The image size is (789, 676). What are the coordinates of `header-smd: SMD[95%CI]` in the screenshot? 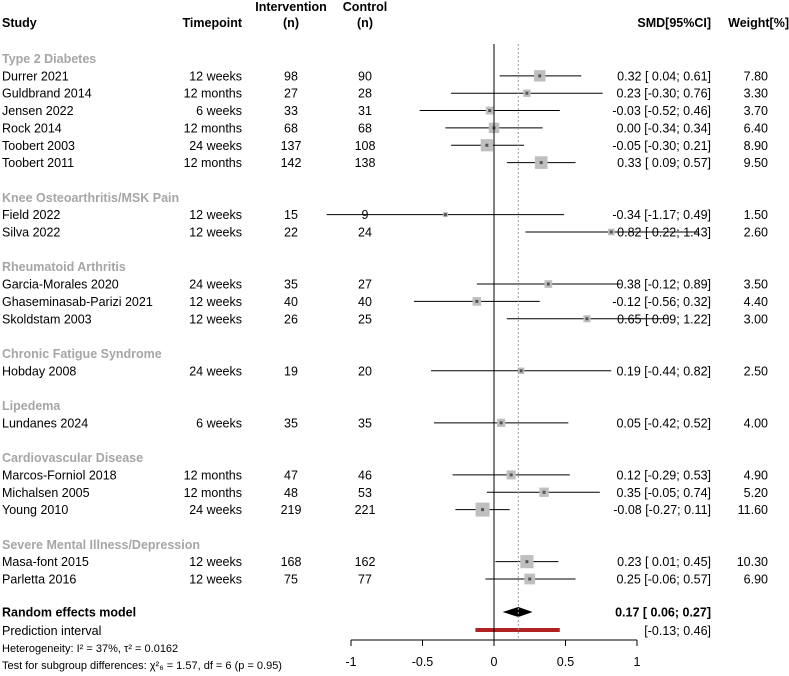 It's located at (674, 23).